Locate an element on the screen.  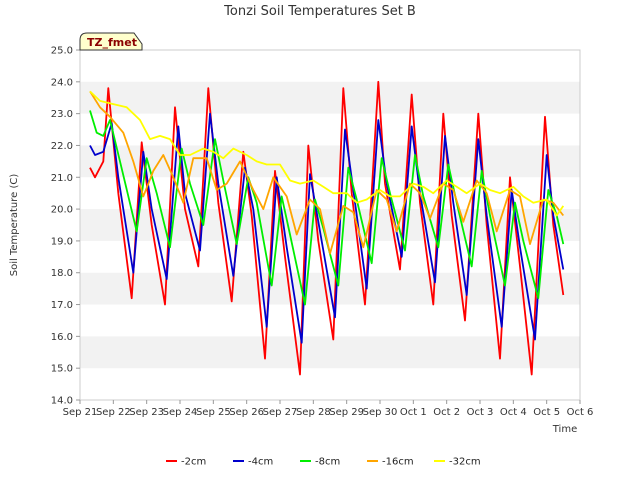
y-tick-label: 22.0 is located at coordinates (62, 146).